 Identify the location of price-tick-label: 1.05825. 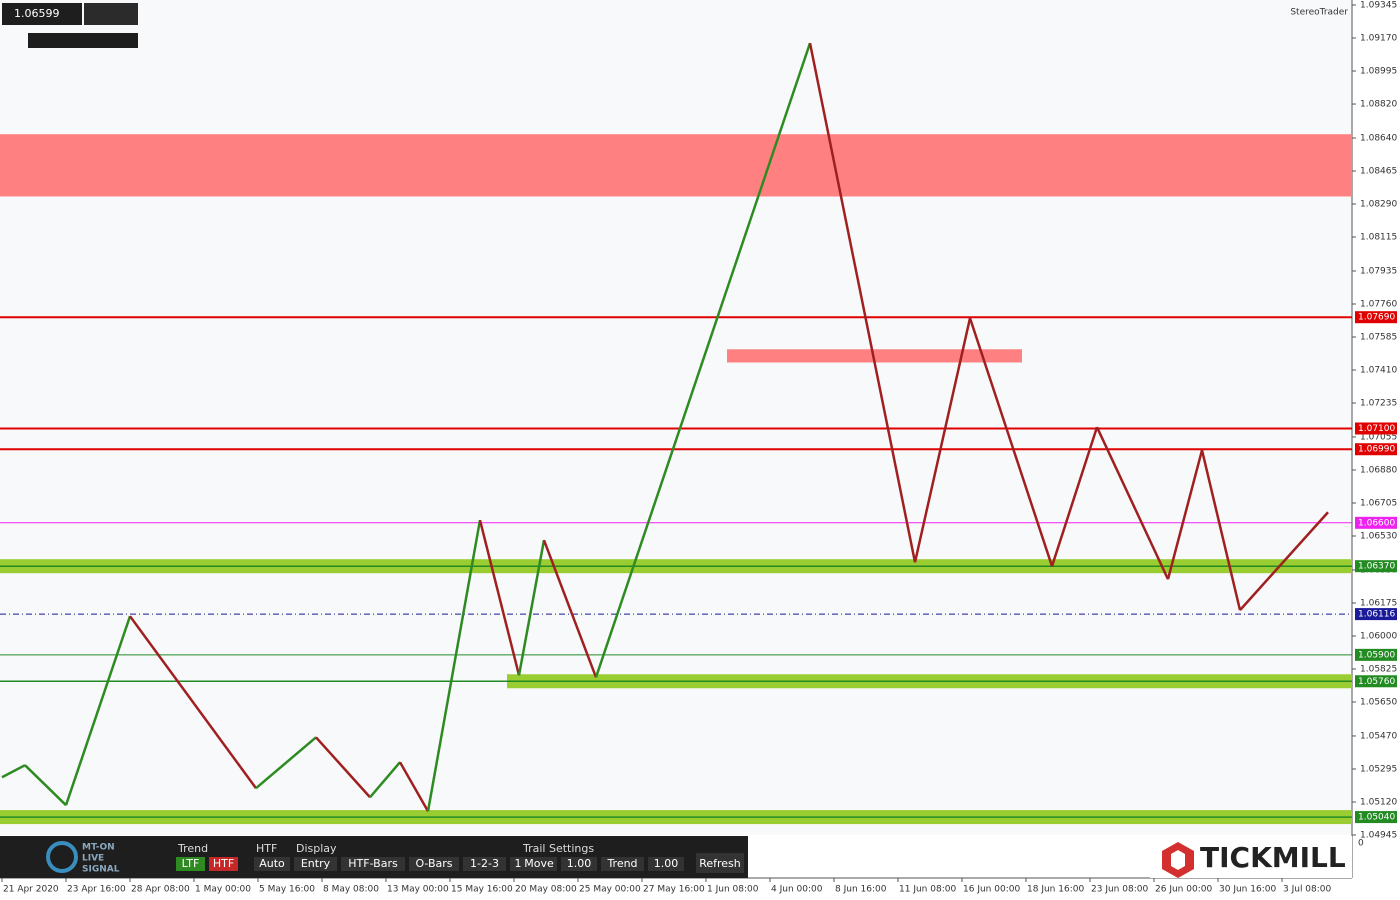
(1378, 670).